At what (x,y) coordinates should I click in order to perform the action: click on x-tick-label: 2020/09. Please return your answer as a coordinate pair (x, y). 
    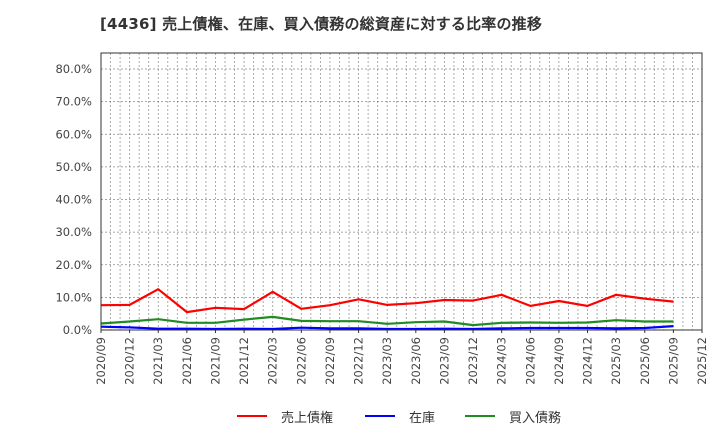
    Looking at the image, I should click on (101, 361).